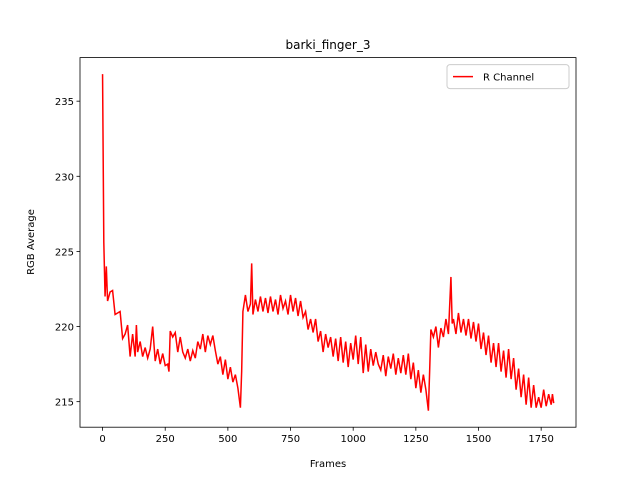 The image size is (640, 480). Describe the element at coordinates (352, 439) in the screenshot. I see `x-tick-label: 1000` at that location.